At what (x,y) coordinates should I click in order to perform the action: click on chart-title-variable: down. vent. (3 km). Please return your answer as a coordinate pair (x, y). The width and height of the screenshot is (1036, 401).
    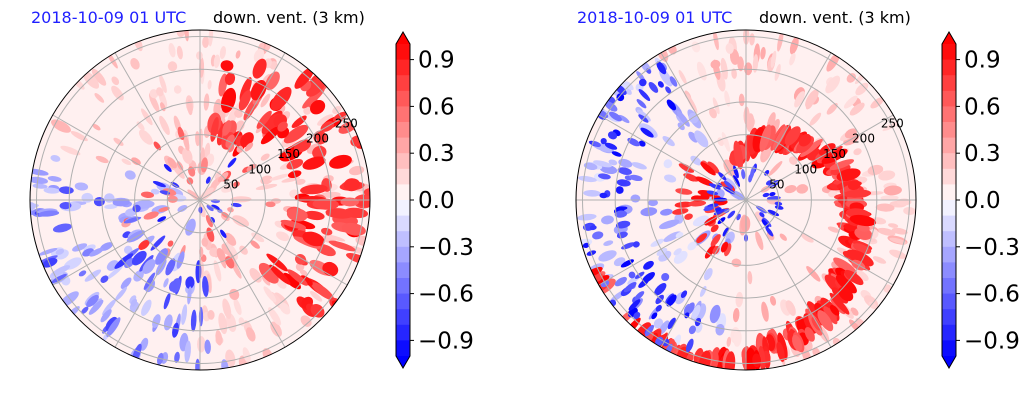
    Looking at the image, I should click on (835, 17).